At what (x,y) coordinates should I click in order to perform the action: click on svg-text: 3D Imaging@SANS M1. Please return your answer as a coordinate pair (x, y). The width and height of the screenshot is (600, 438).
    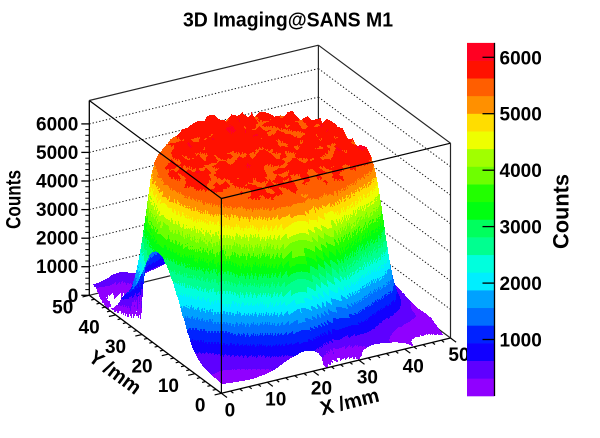
    Looking at the image, I should click on (288, 20).